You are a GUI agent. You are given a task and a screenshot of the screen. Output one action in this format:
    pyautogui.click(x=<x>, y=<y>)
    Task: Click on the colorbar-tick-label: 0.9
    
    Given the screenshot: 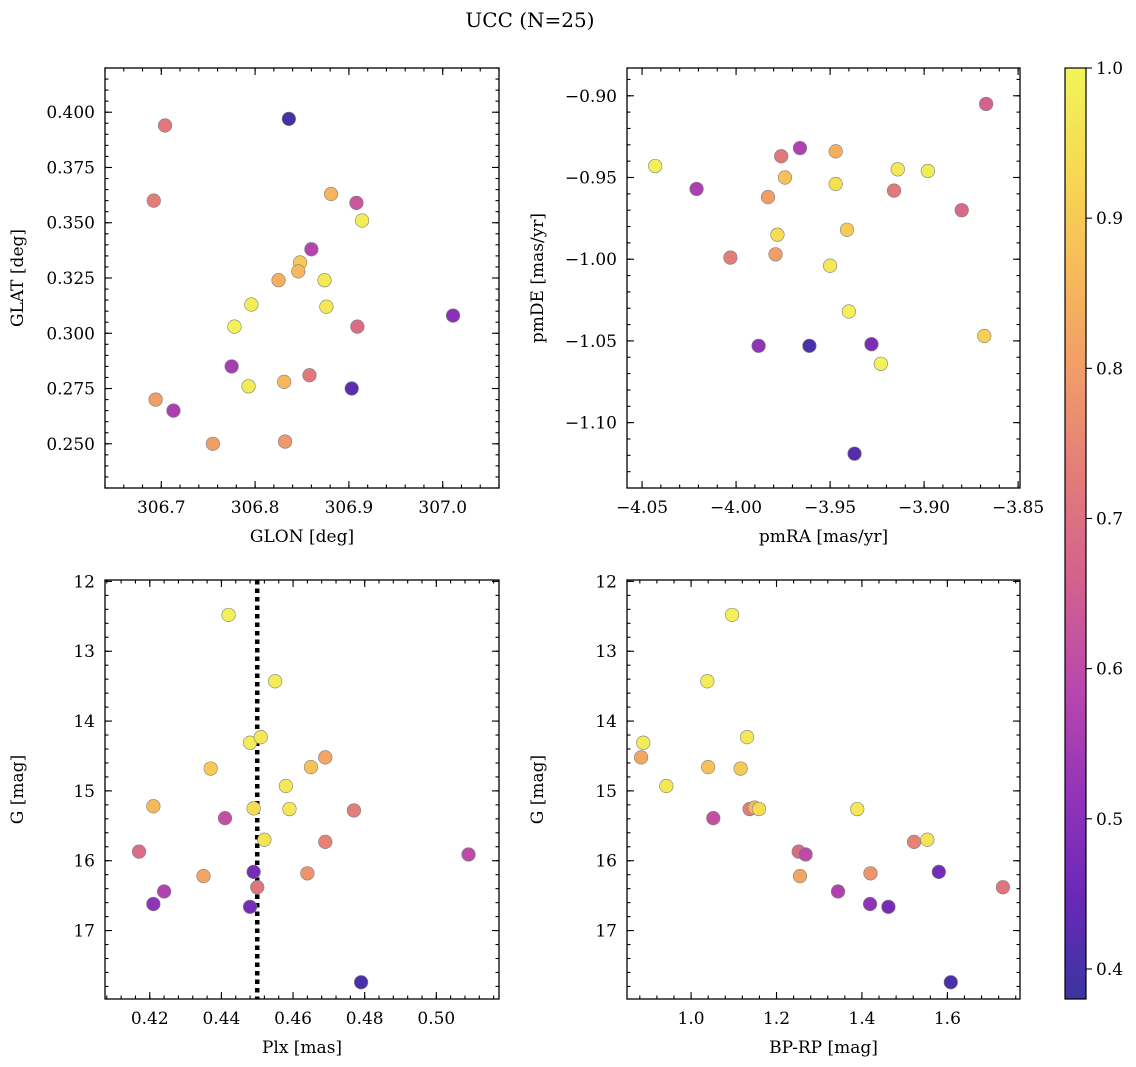 What is the action you would take?
    pyautogui.click(x=1109, y=219)
    